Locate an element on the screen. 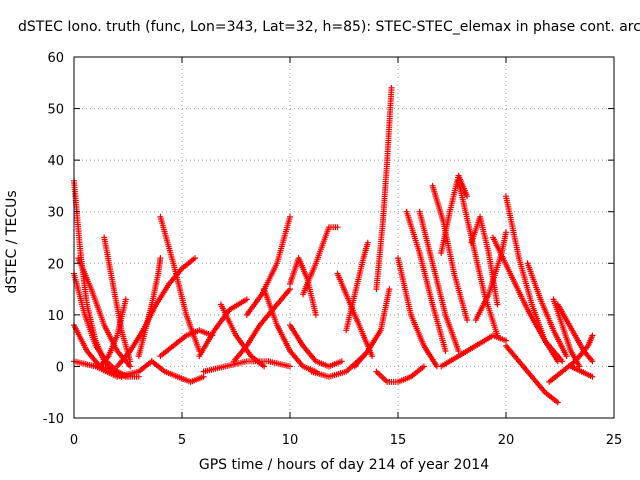 The image size is (640, 480). y-tick-label: 0 is located at coordinates (60, 367).